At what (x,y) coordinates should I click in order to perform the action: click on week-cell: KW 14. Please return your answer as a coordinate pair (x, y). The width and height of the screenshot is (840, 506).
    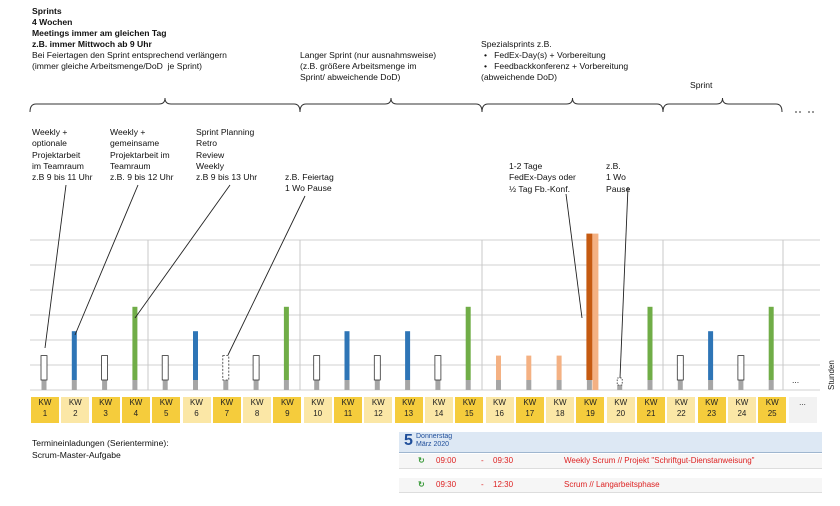
    Looking at the image, I should click on (438, 410).